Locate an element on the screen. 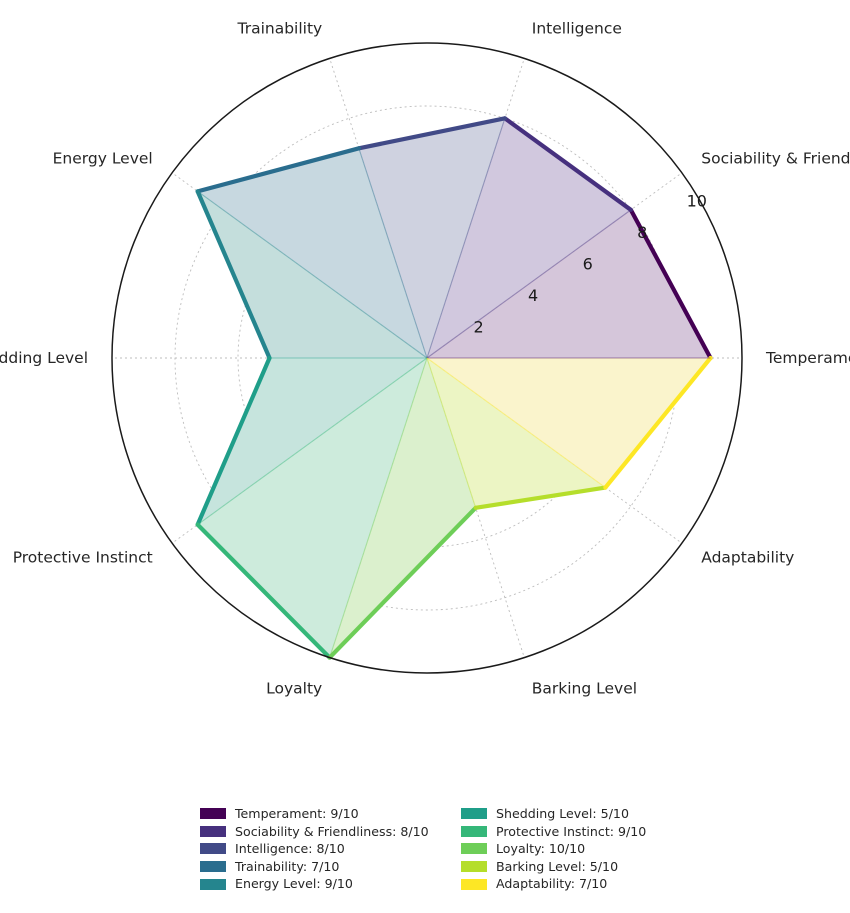  legend-item: Adaptability: 7/10 is located at coordinates (553, 884).